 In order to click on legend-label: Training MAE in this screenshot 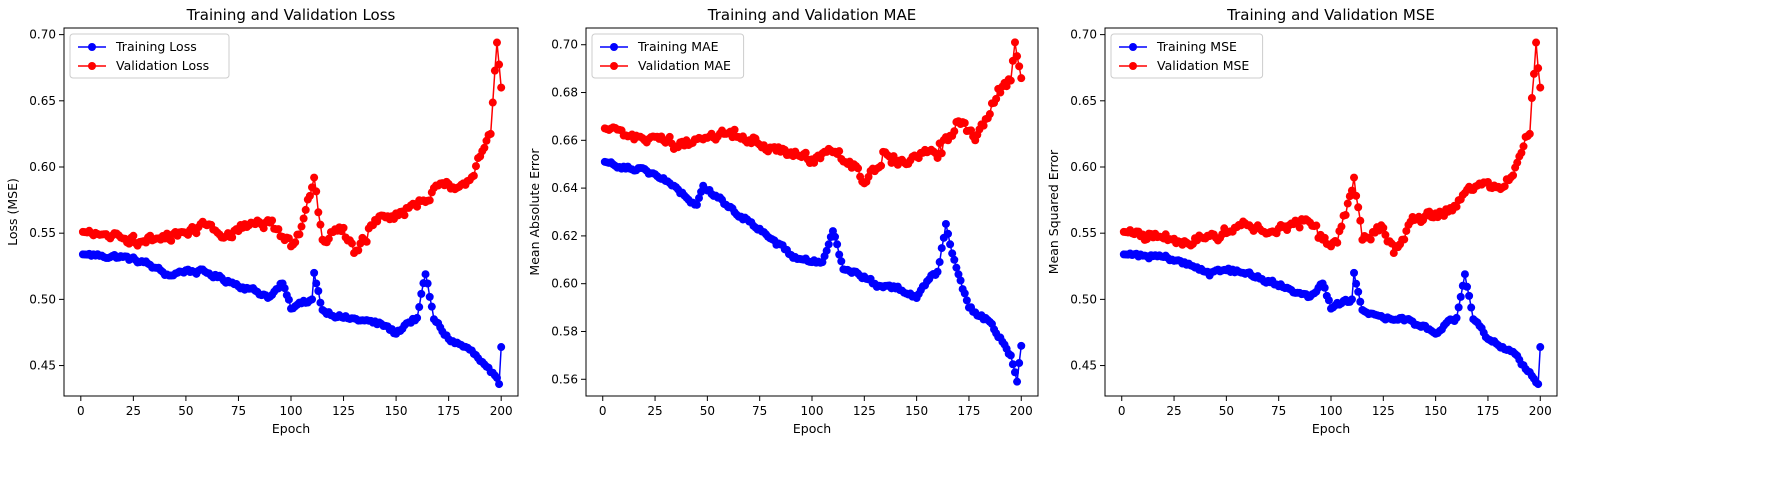, I will do `click(678, 46)`.